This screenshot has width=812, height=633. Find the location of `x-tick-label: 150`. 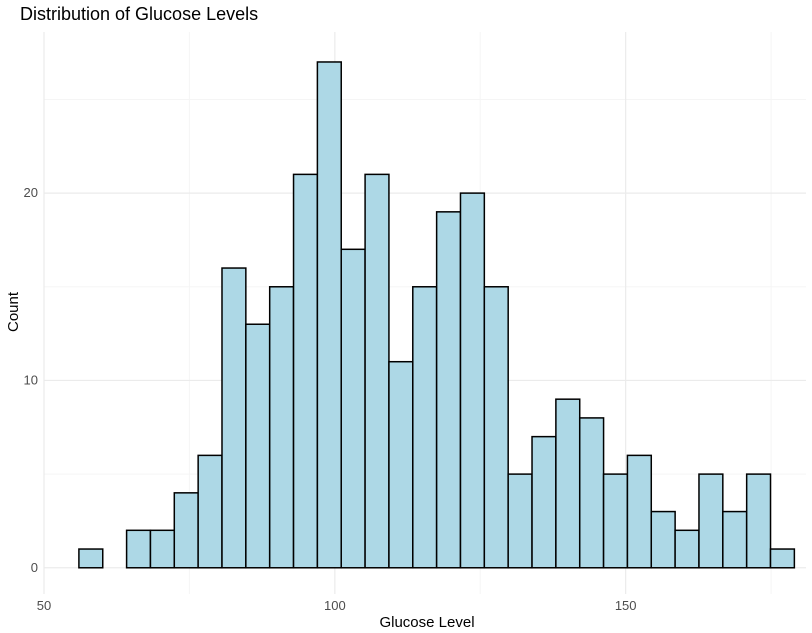

x-tick-label: 150 is located at coordinates (626, 605).